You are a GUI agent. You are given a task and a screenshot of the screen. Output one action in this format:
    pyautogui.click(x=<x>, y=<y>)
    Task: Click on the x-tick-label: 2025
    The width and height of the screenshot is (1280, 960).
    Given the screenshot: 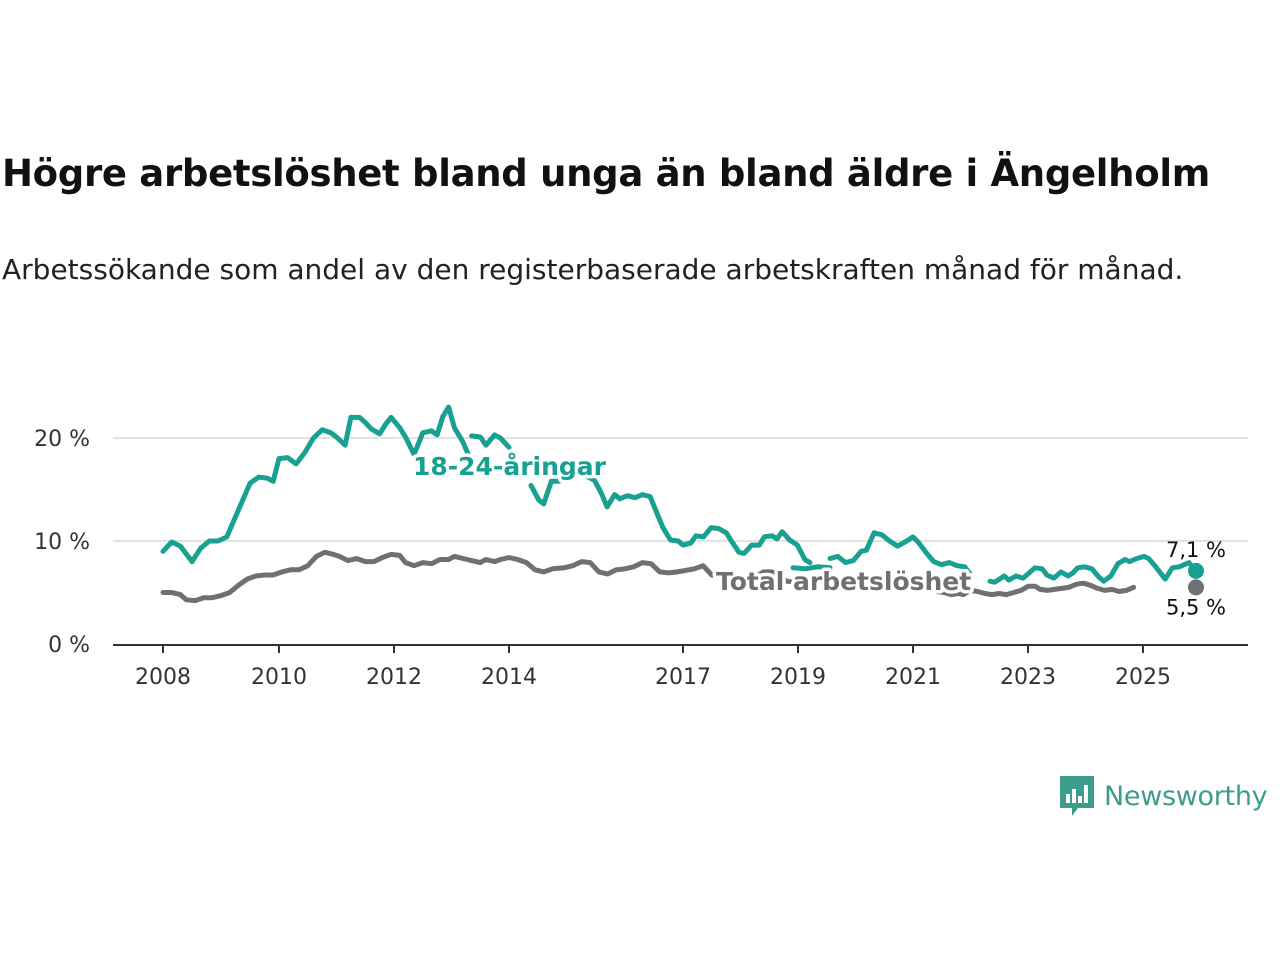 What is the action you would take?
    pyautogui.click(x=1143, y=677)
    